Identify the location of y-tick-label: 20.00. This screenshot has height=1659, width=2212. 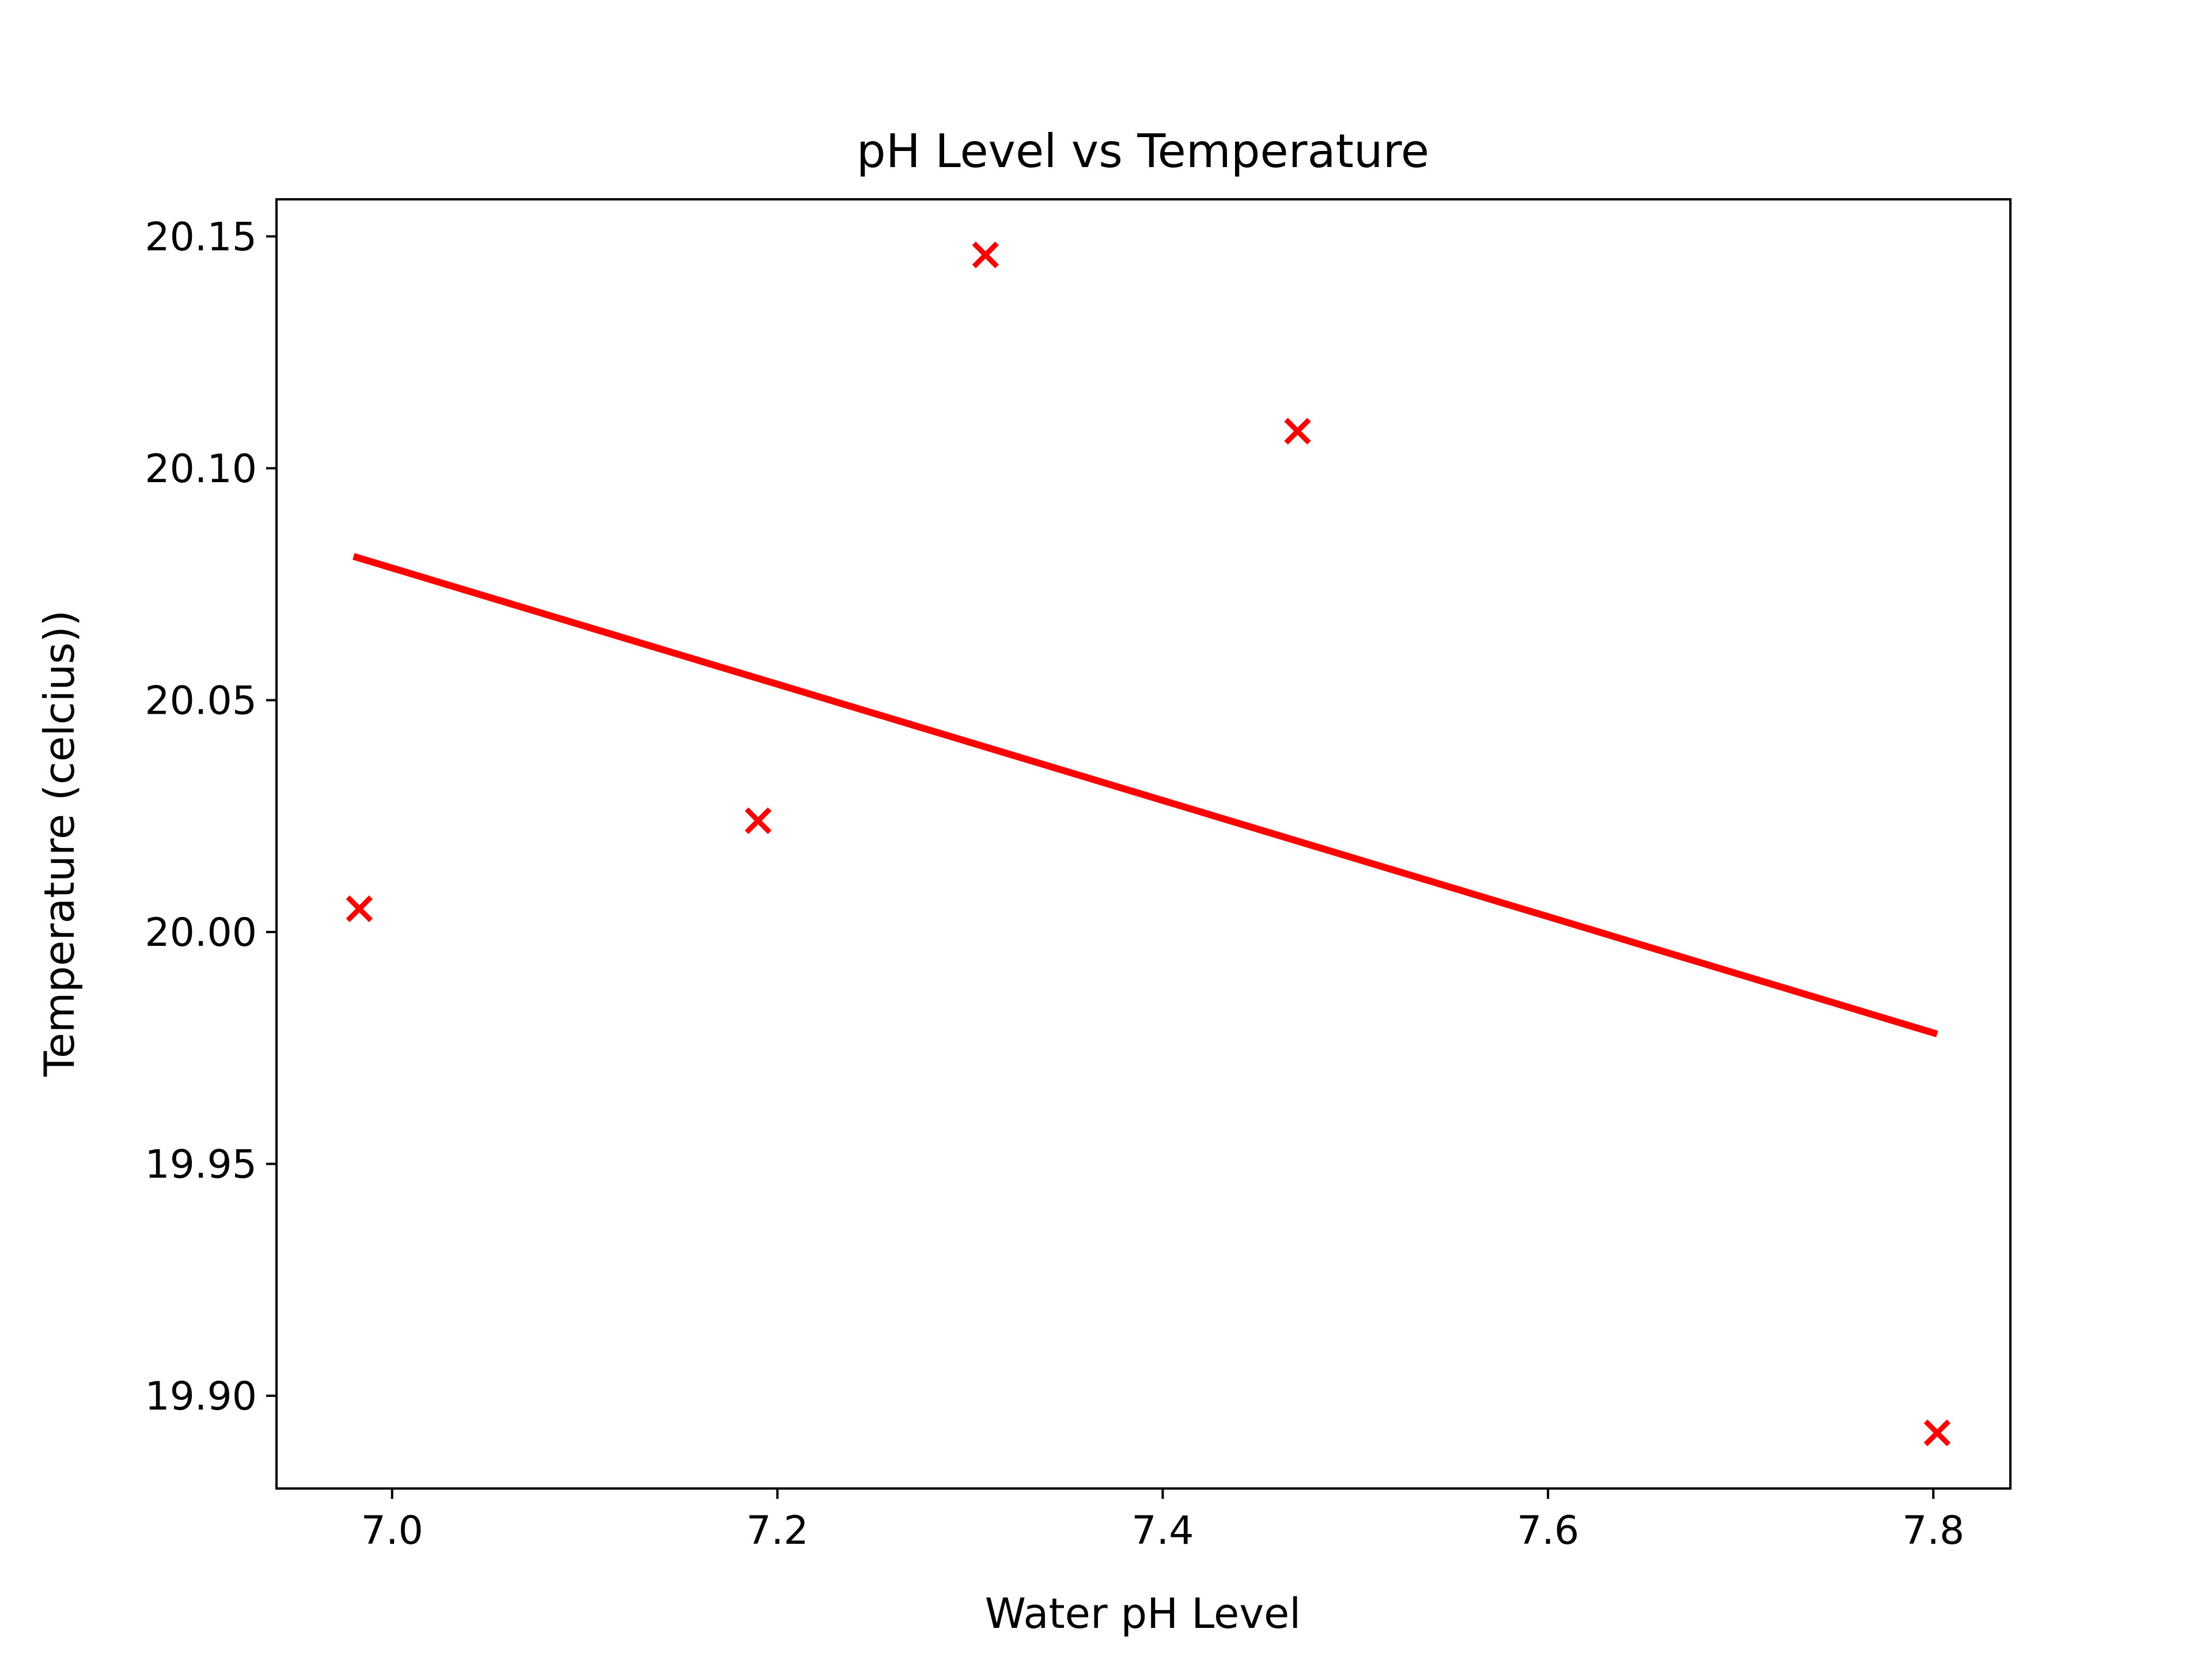
(201, 933).